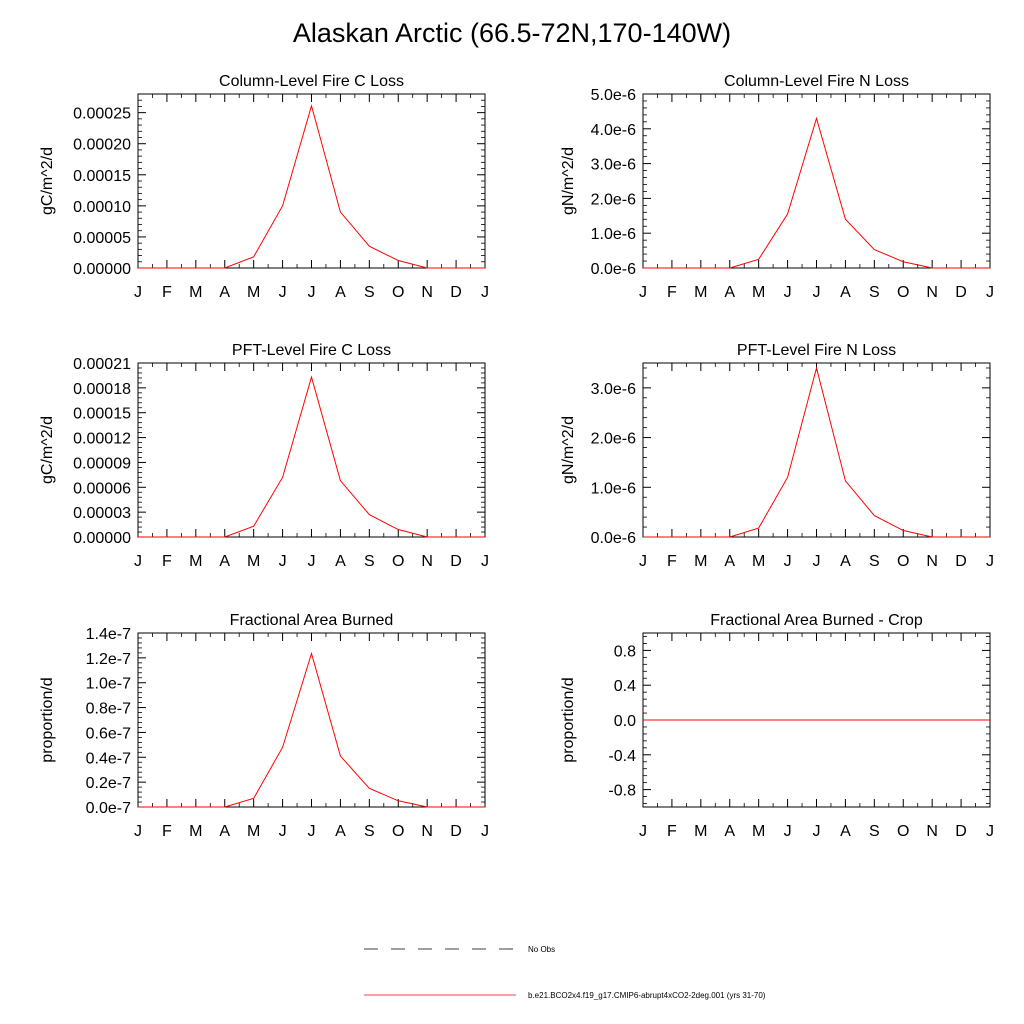 The image size is (1024, 1024). Describe the element at coordinates (440, 995) in the screenshot. I see `legend-series-line` at that location.